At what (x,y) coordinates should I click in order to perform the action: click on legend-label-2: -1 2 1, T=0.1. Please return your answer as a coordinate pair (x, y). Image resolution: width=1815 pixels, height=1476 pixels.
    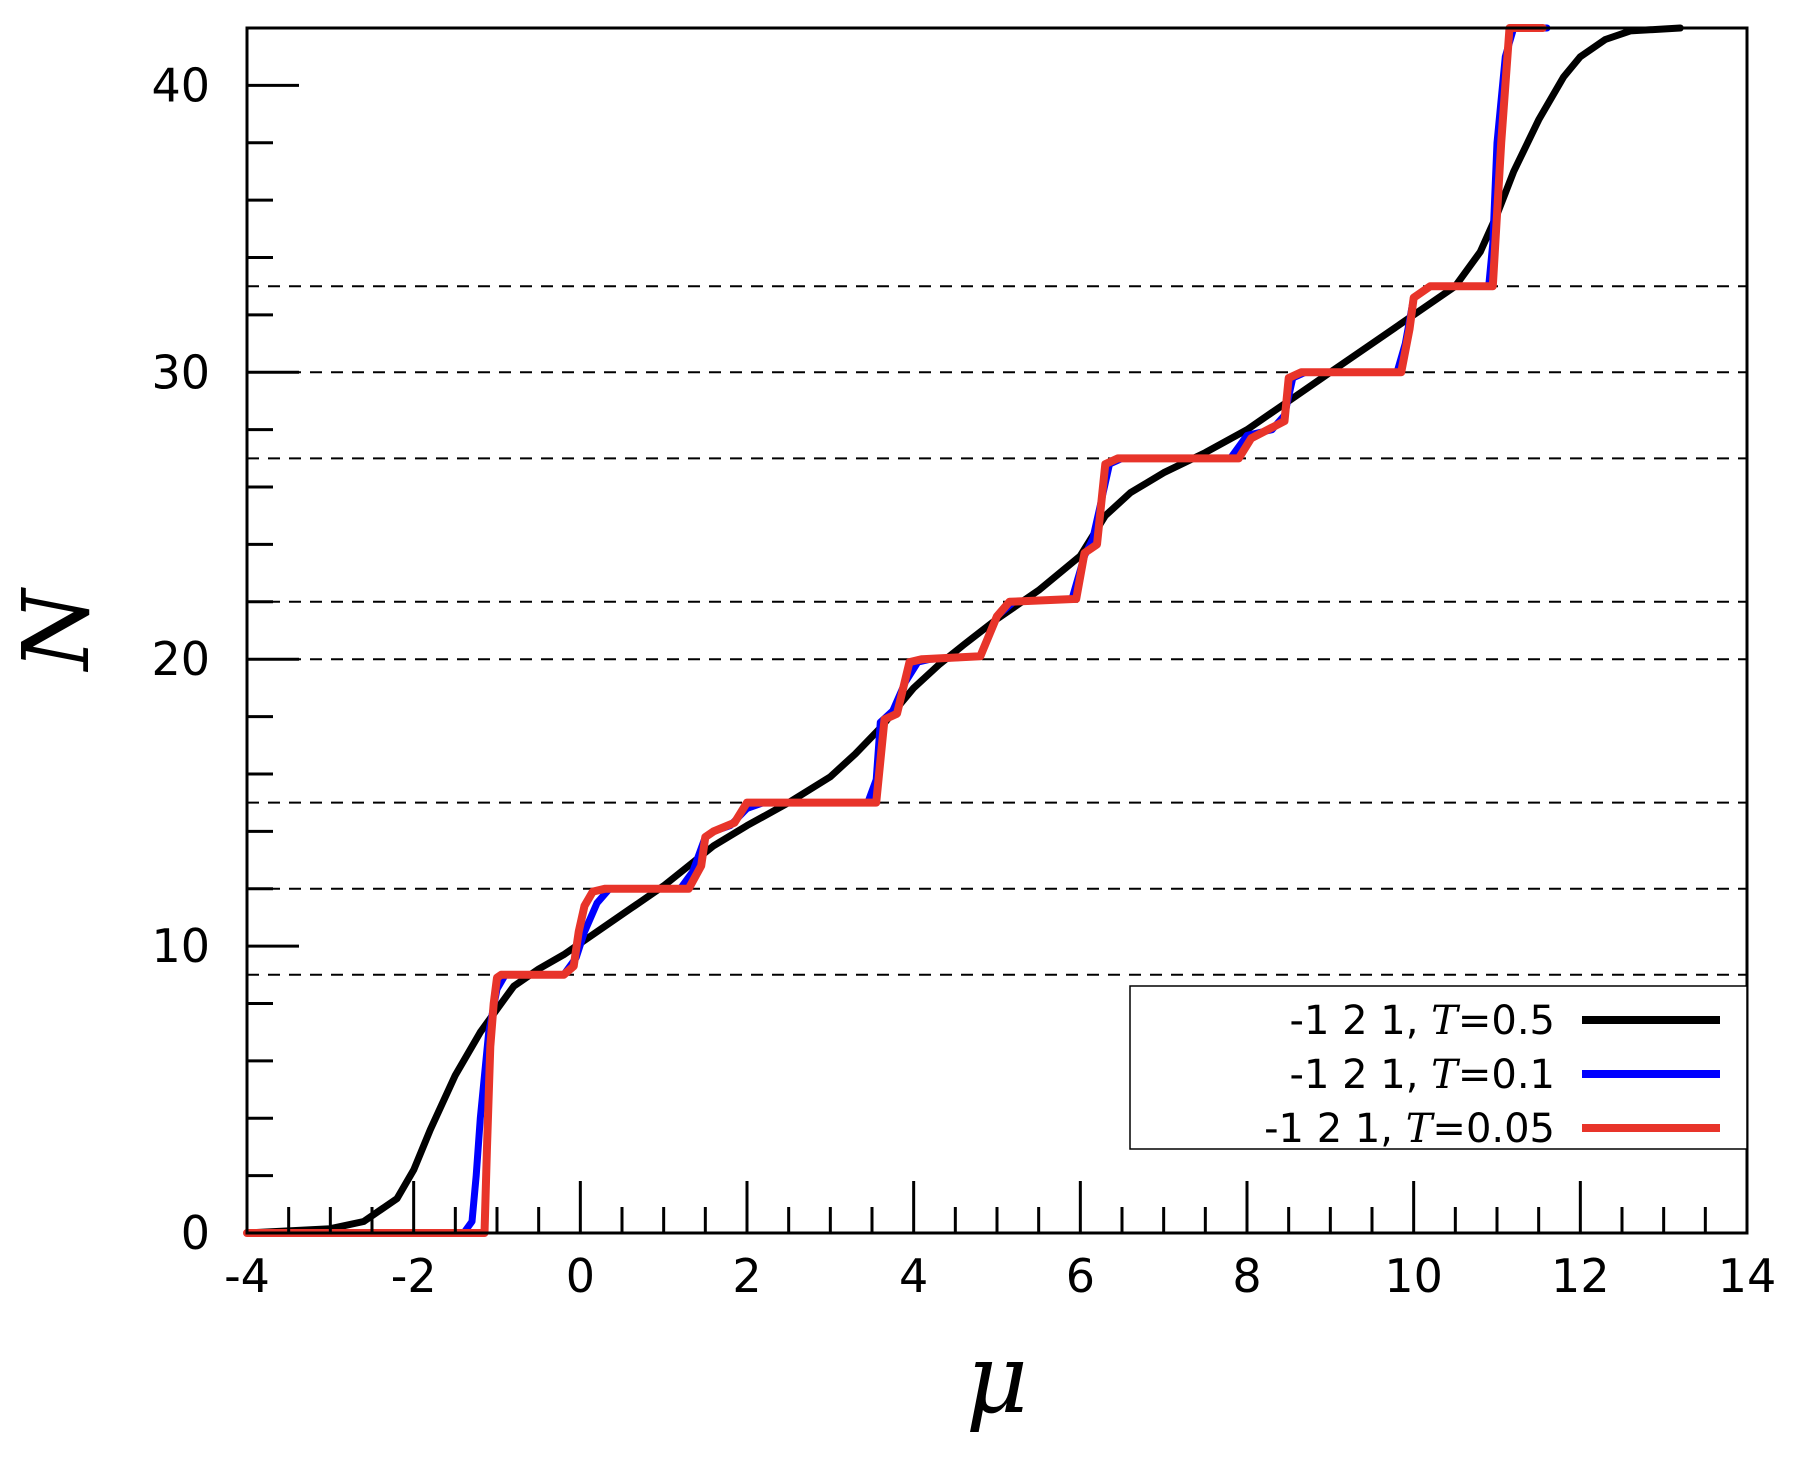
    Looking at the image, I should click on (1422, 1075).